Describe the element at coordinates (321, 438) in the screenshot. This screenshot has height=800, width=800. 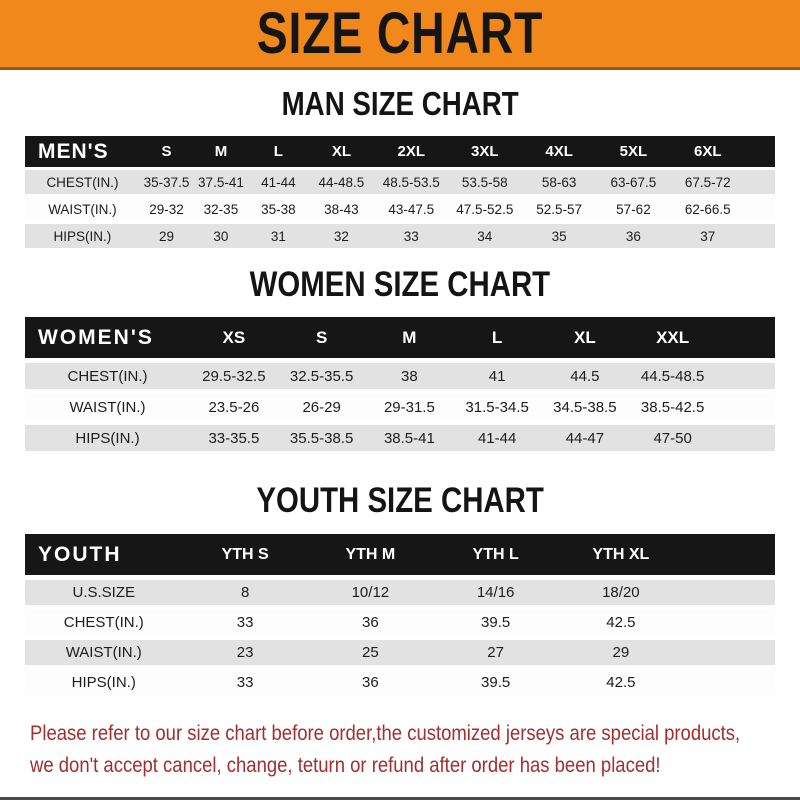
I see `size-value: 35.5-38.5` at that location.